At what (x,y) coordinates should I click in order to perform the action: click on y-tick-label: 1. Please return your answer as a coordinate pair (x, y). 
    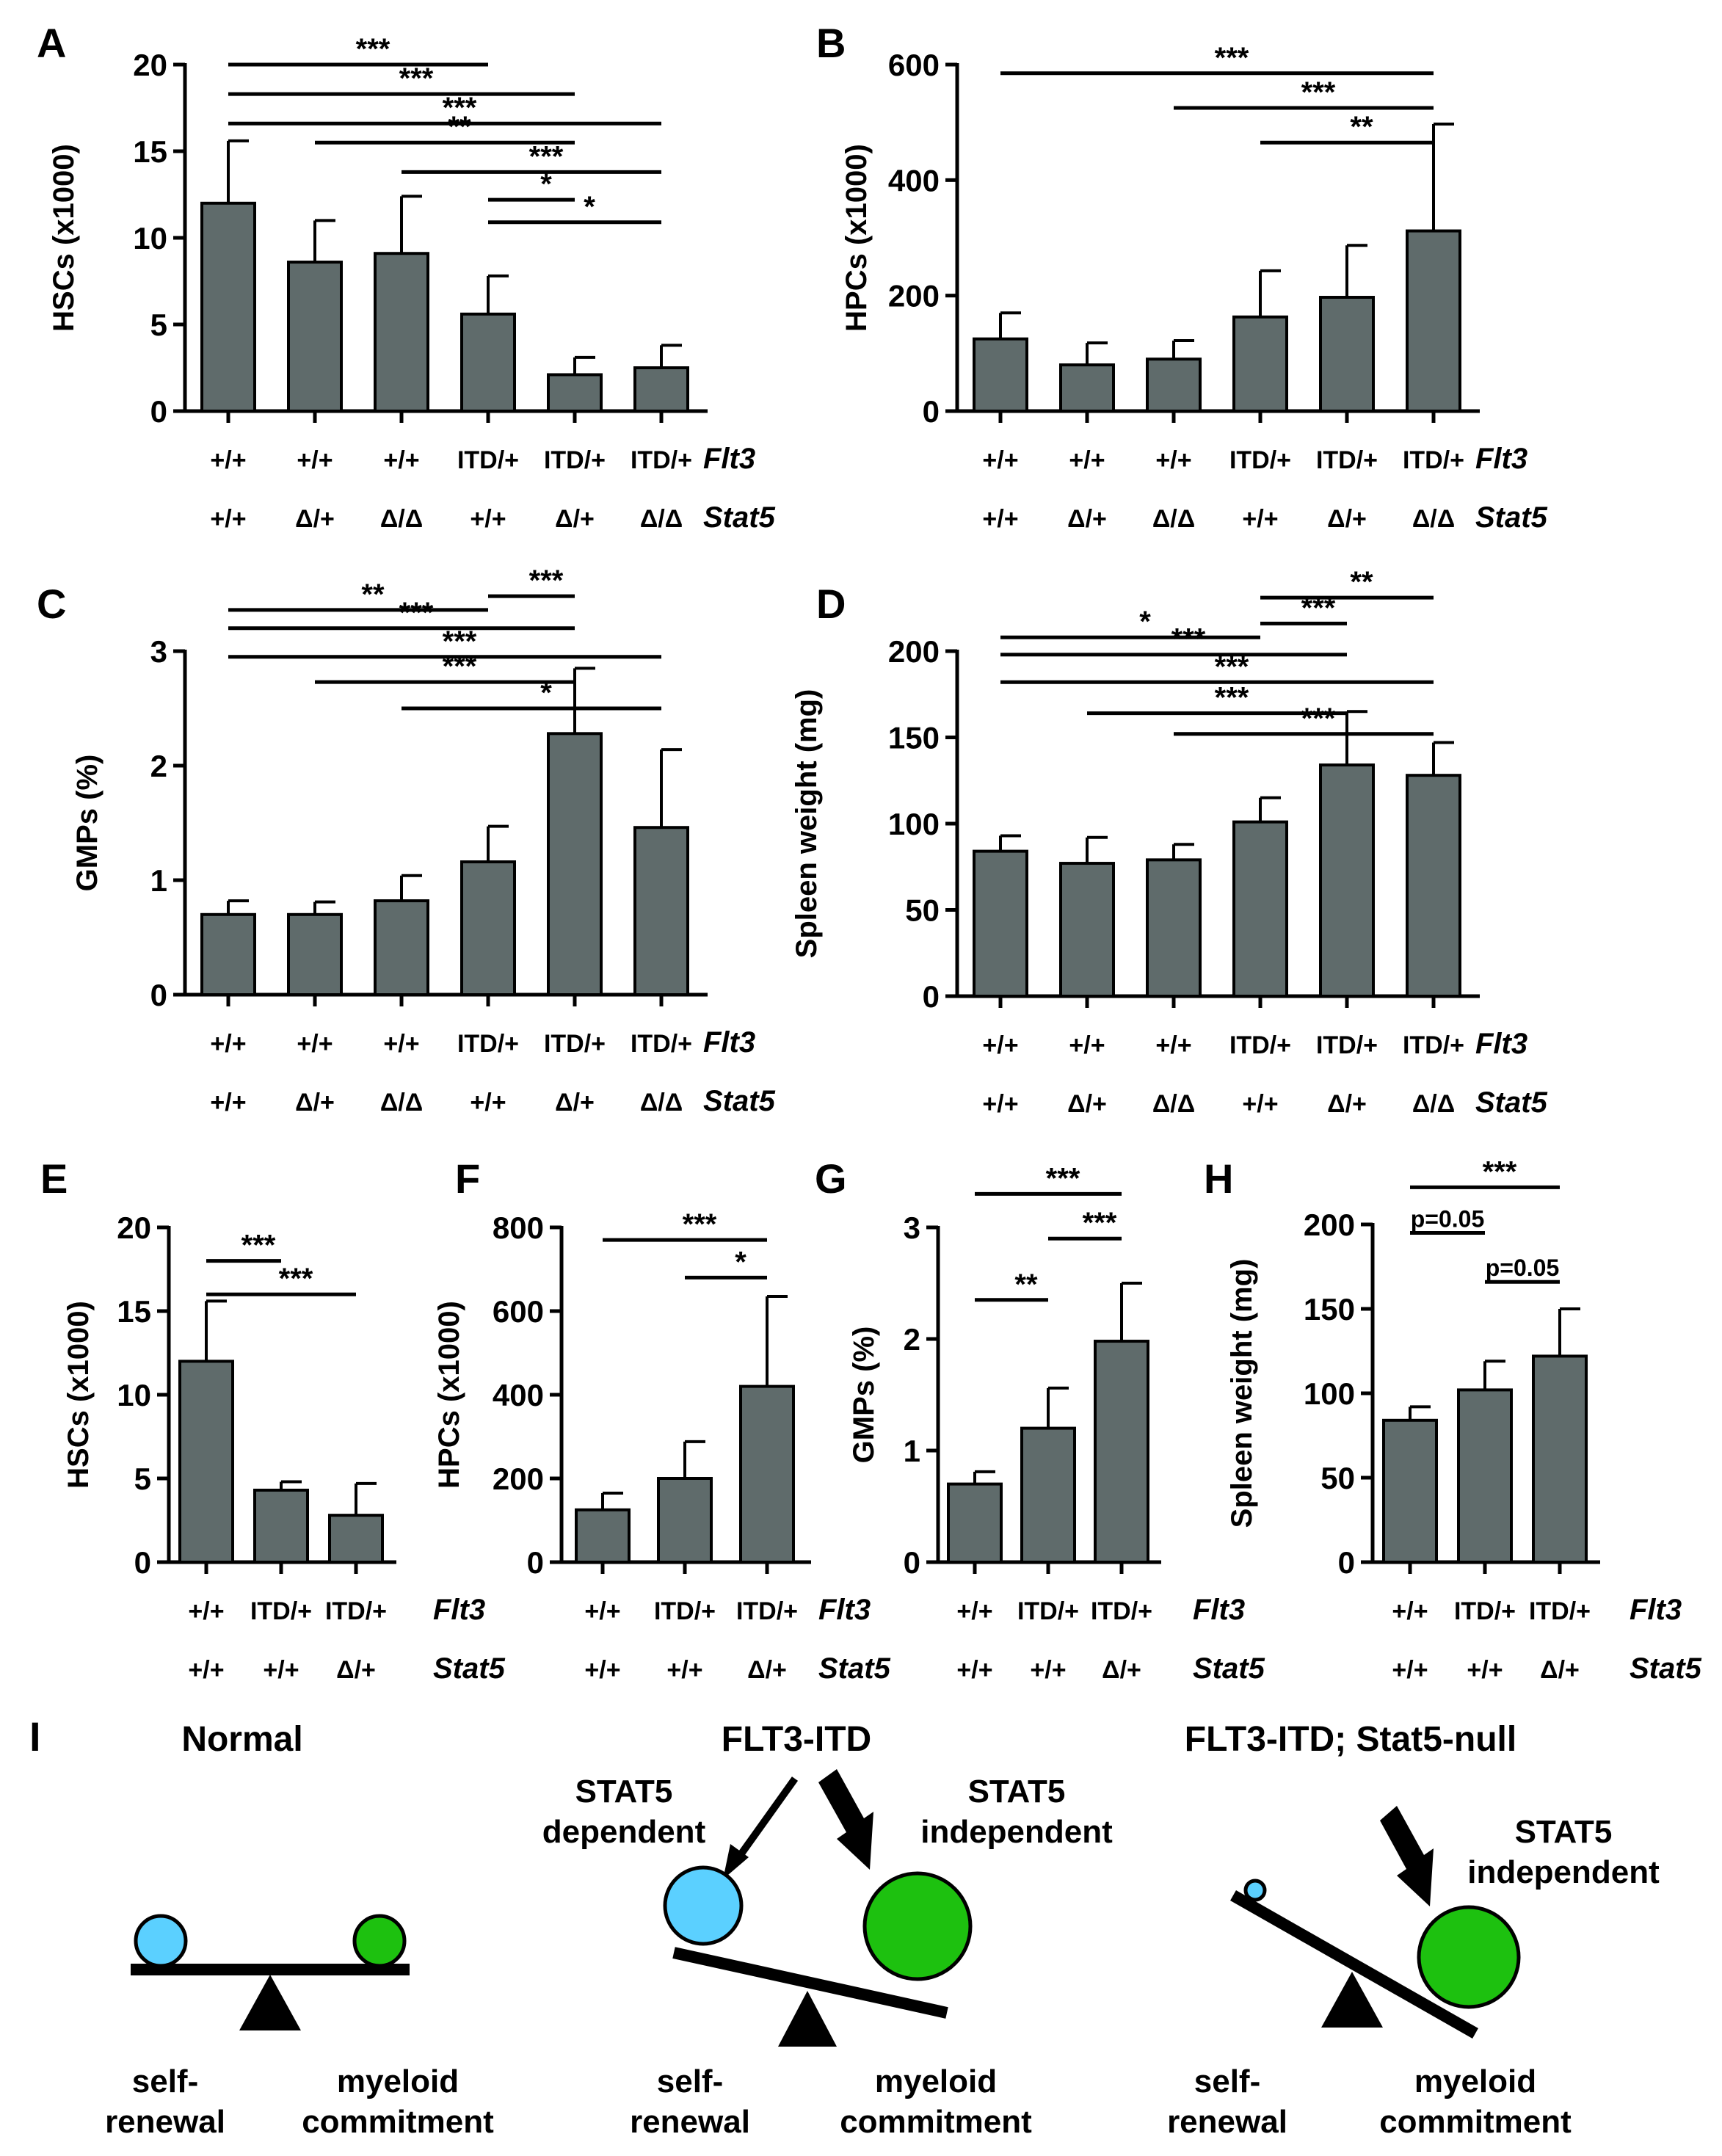
    Looking at the image, I should click on (912, 1451).